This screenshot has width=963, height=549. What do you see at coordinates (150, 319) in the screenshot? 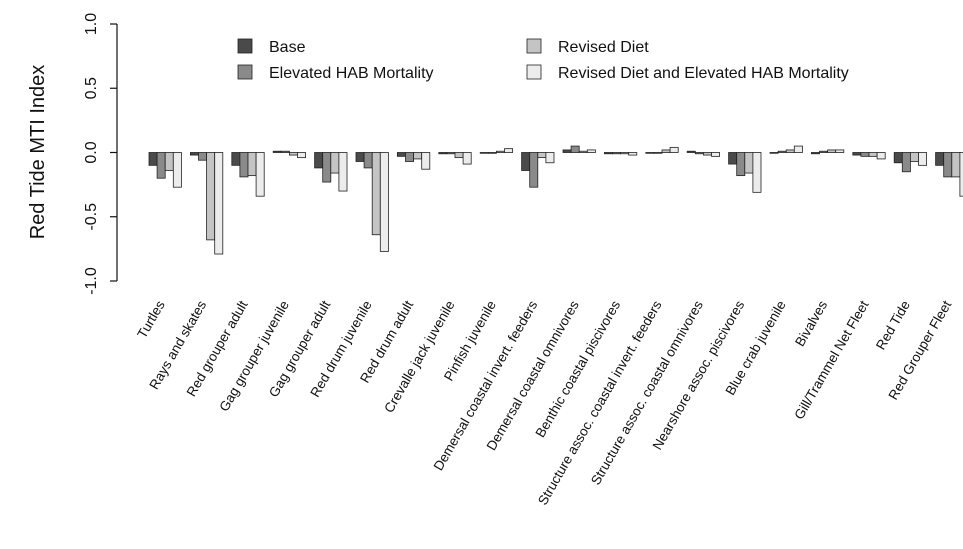
I see `x-tick-label: Turtles` at bounding box center [150, 319].